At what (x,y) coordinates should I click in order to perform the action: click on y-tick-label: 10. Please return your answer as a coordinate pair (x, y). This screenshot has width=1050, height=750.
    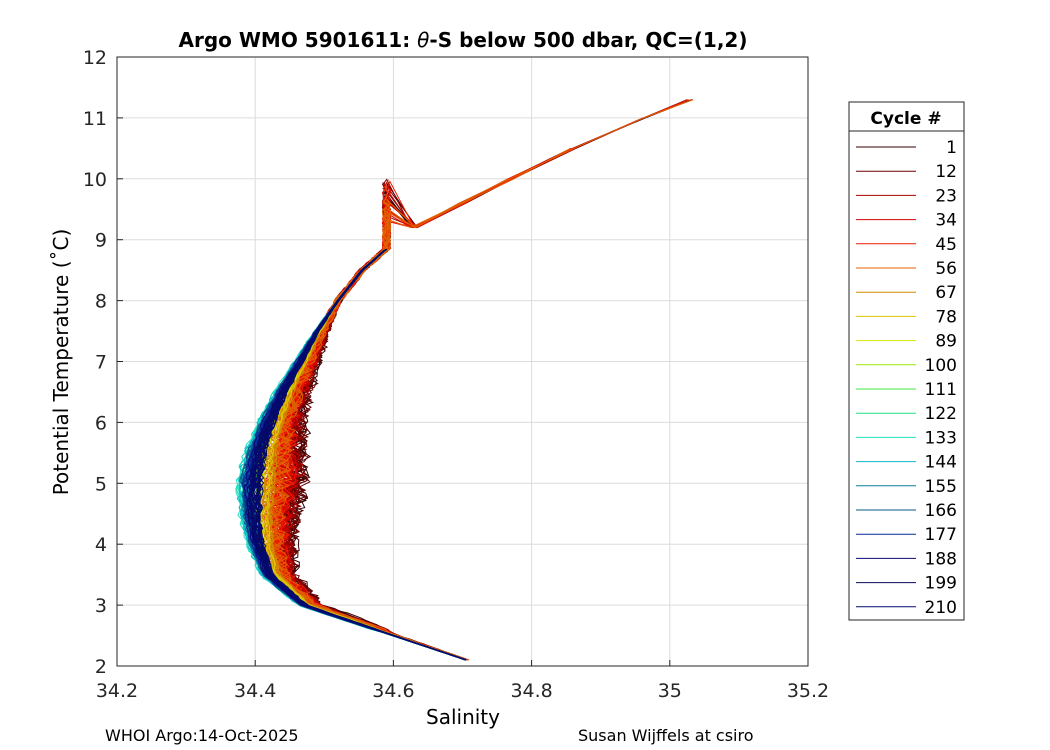
    Looking at the image, I should click on (95, 180).